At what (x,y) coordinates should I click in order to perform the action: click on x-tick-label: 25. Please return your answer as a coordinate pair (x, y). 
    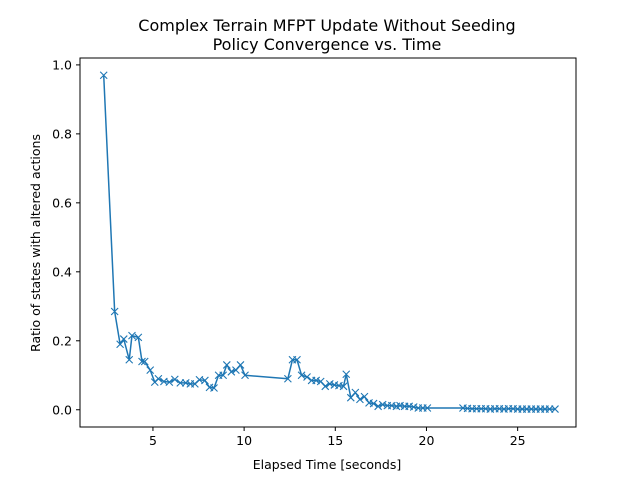
    Looking at the image, I should click on (518, 440).